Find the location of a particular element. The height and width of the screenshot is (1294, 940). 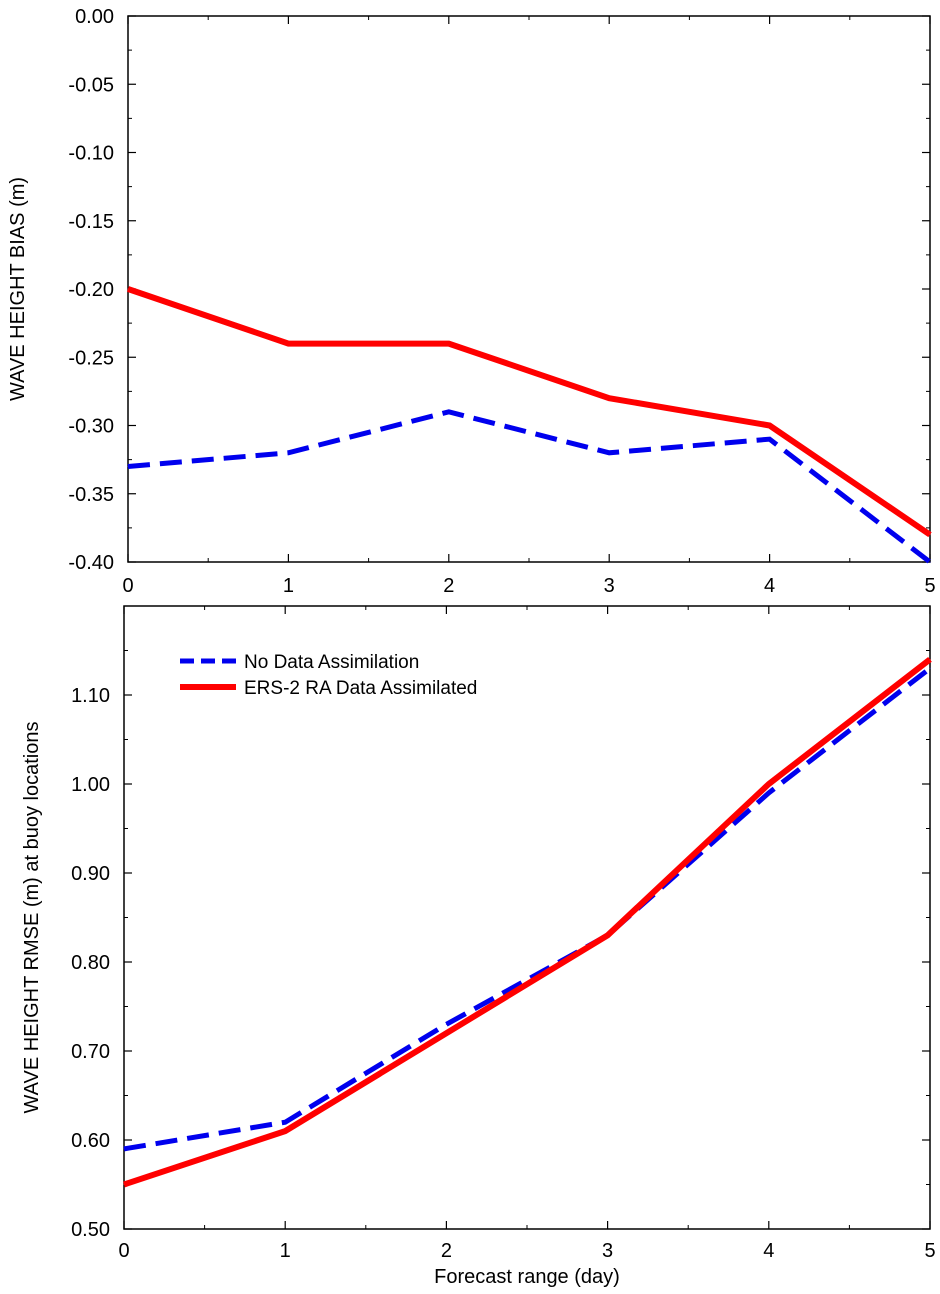

rmse-x-tick-label: 2 is located at coordinates (446, 1251).